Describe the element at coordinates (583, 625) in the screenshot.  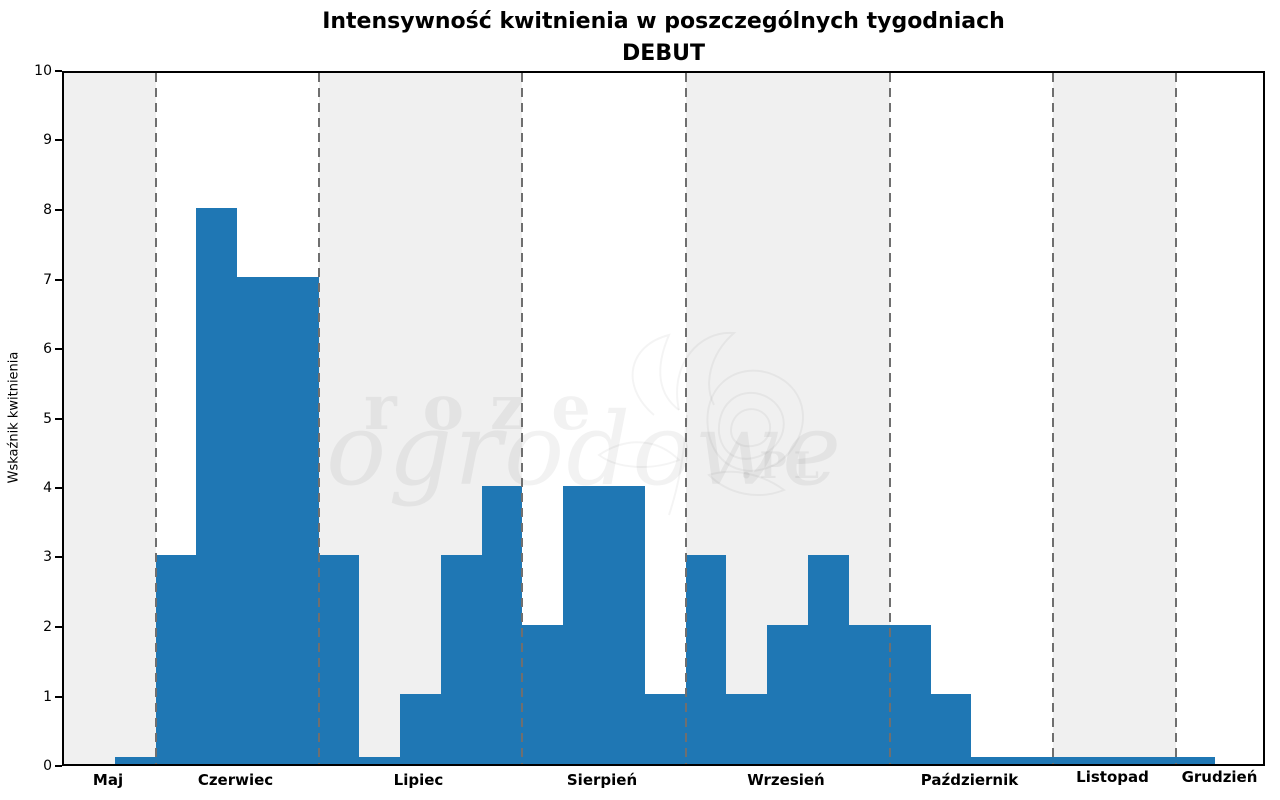
I see `bar-week-12-sierpien` at that location.